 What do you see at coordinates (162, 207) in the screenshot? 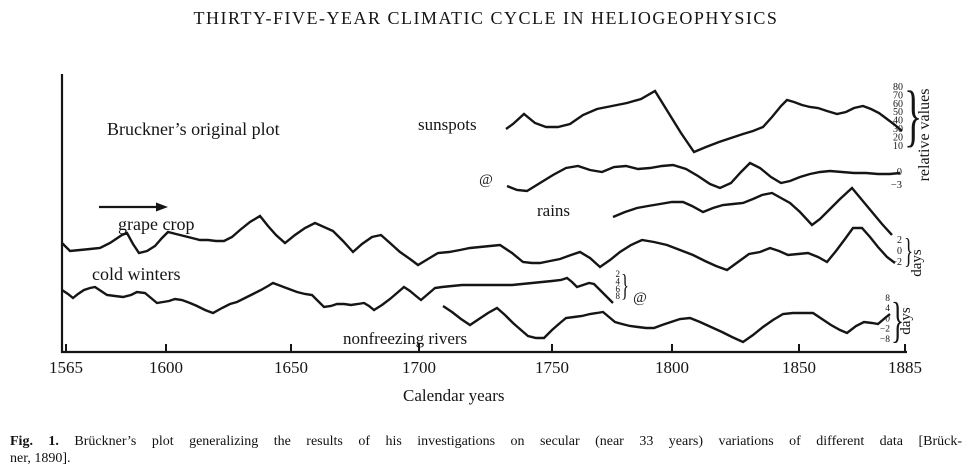
I see `grape-crop-arrowhead-icon` at bounding box center [162, 207].